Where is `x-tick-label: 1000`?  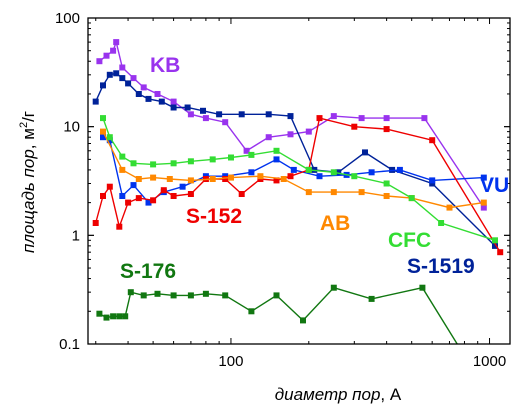 x-tick-label: 1000 is located at coordinates (489, 361).